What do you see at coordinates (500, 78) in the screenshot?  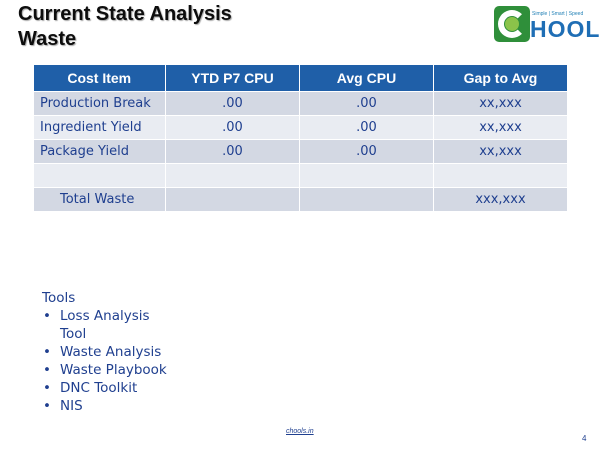 I see `header-gap-to-avg: Gap to Avg` at bounding box center [500, 78].